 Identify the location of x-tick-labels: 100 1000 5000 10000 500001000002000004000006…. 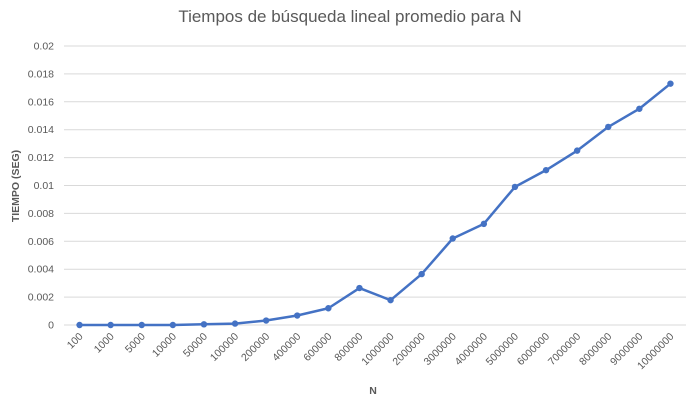
(371, 352).